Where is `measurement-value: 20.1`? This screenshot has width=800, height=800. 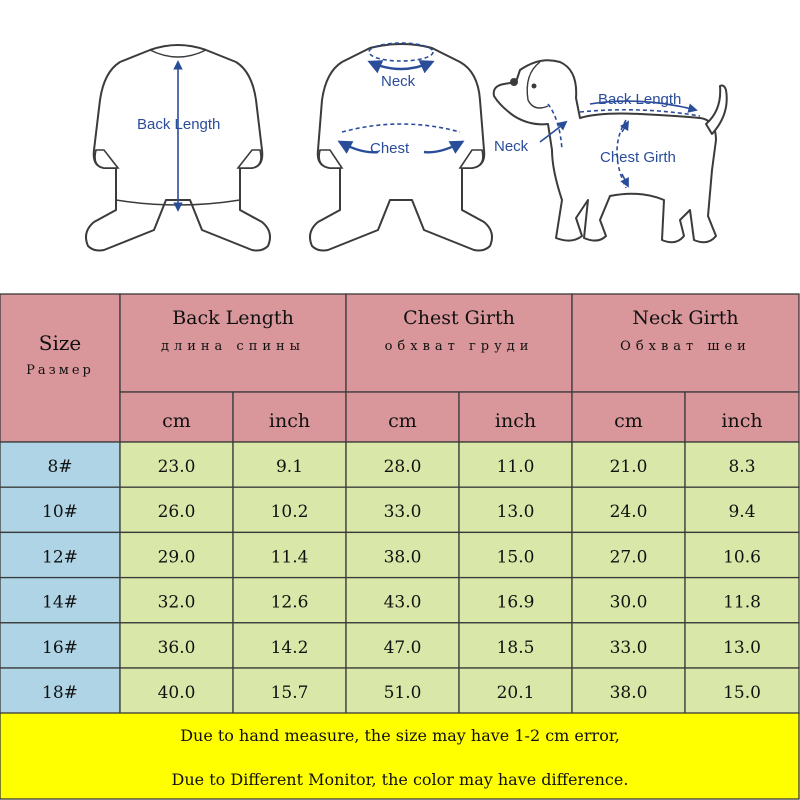
measurement-value: 20.1 is located at coordinates (516, 693).